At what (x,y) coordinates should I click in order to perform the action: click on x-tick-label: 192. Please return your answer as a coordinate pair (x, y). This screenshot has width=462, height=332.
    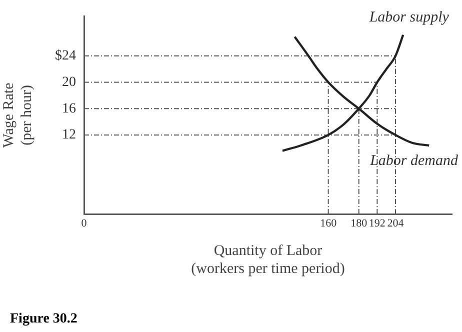
    Looking at the image, I should click on (377, 223).